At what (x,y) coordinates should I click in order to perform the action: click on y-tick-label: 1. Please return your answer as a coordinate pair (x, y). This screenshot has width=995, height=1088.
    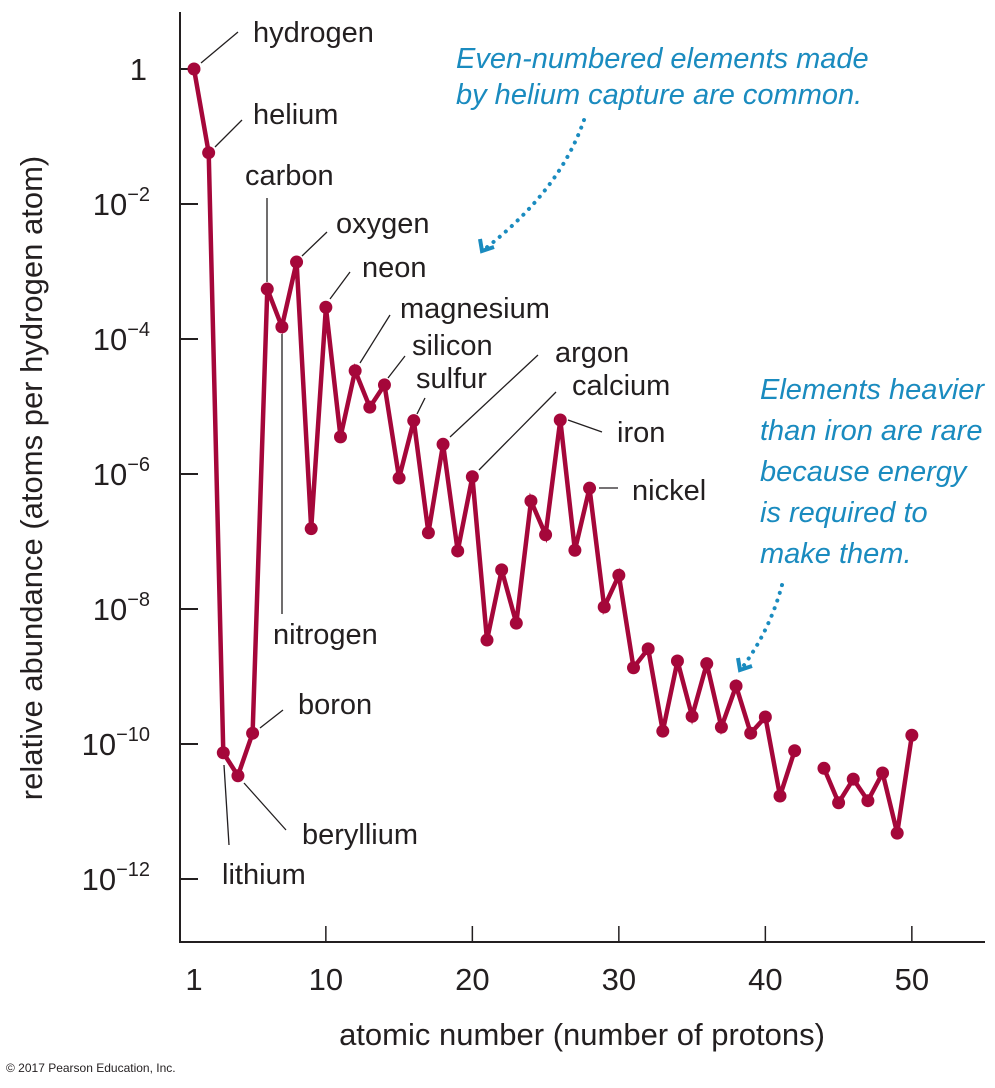
    Looking at the image, I should click on (138, 69).